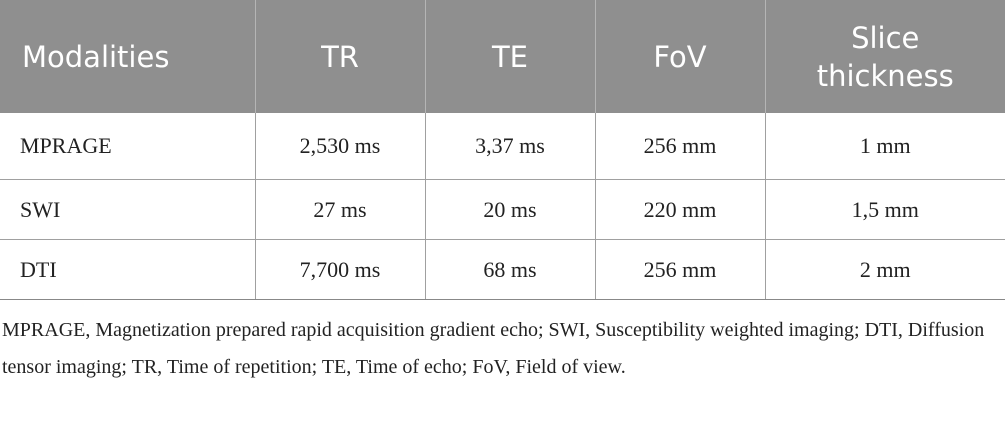 The height and width of the screenshot is (426, 1005). Describe the element at coordinates (66, 145) in the screenshot. I see `table-cell: MPRAGE` at that location.